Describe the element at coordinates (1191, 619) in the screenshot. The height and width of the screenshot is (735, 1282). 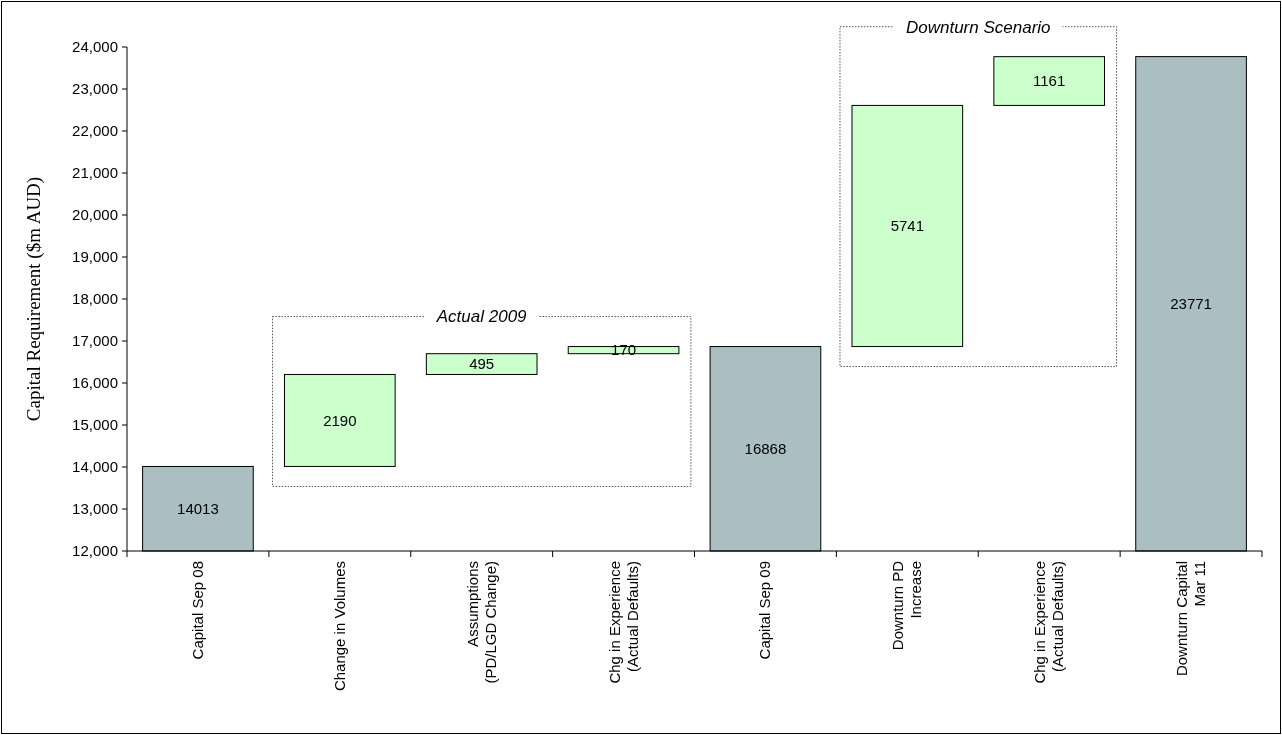
I see `x-tick-label: Downturn Capital Mar 11` at that location.